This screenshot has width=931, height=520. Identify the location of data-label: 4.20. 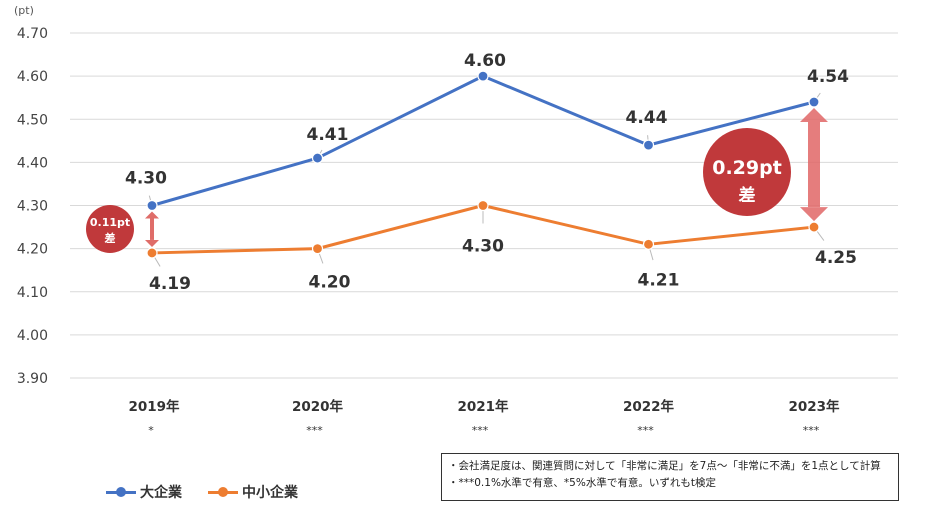
(330, 283).